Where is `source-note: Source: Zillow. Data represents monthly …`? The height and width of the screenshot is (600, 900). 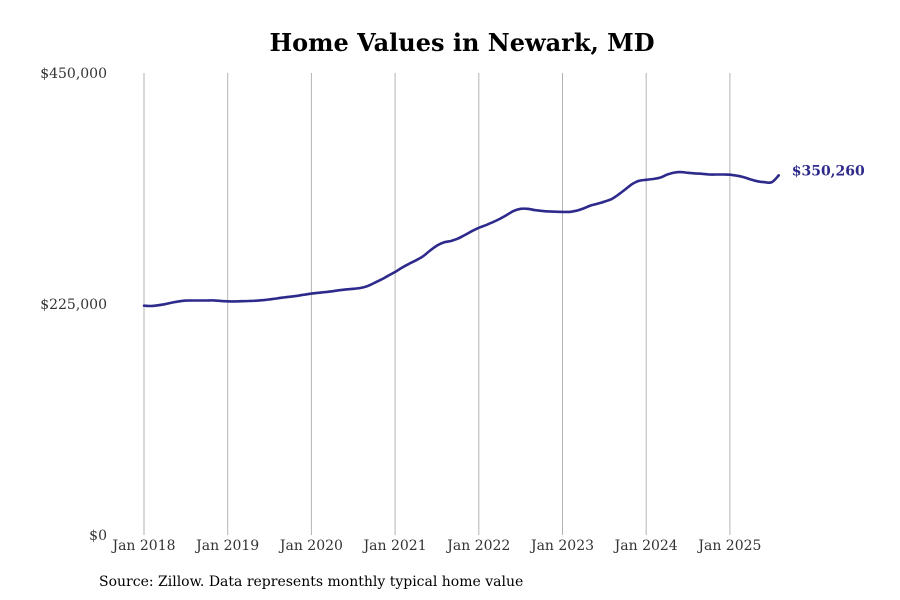 source-note: Source: Zillow. Data represents monthly … is located at coordinates (311, 582).